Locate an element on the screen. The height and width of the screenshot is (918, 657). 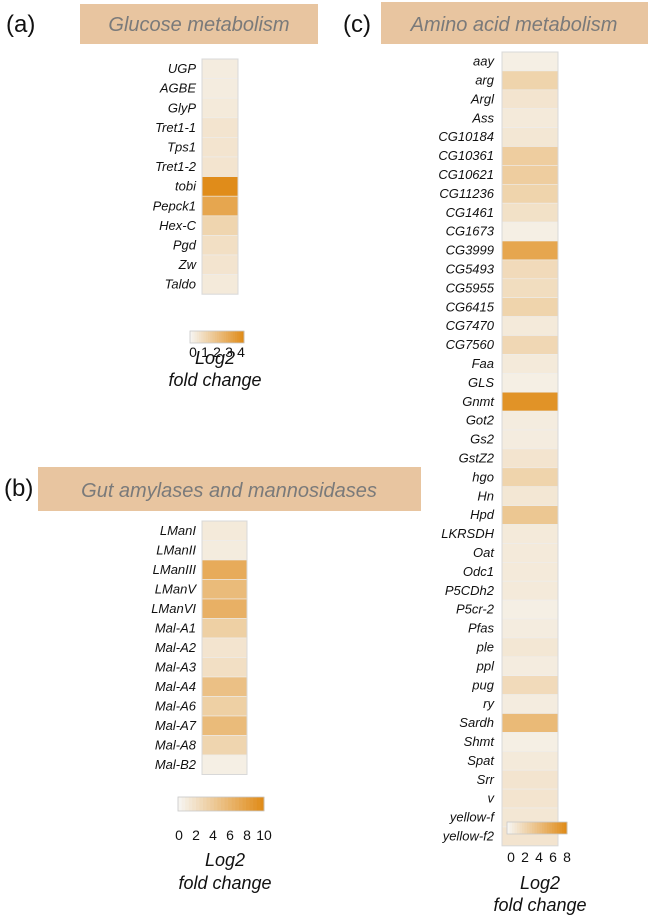
heatmap-cell-glyp is located at coordinates (220, 108).